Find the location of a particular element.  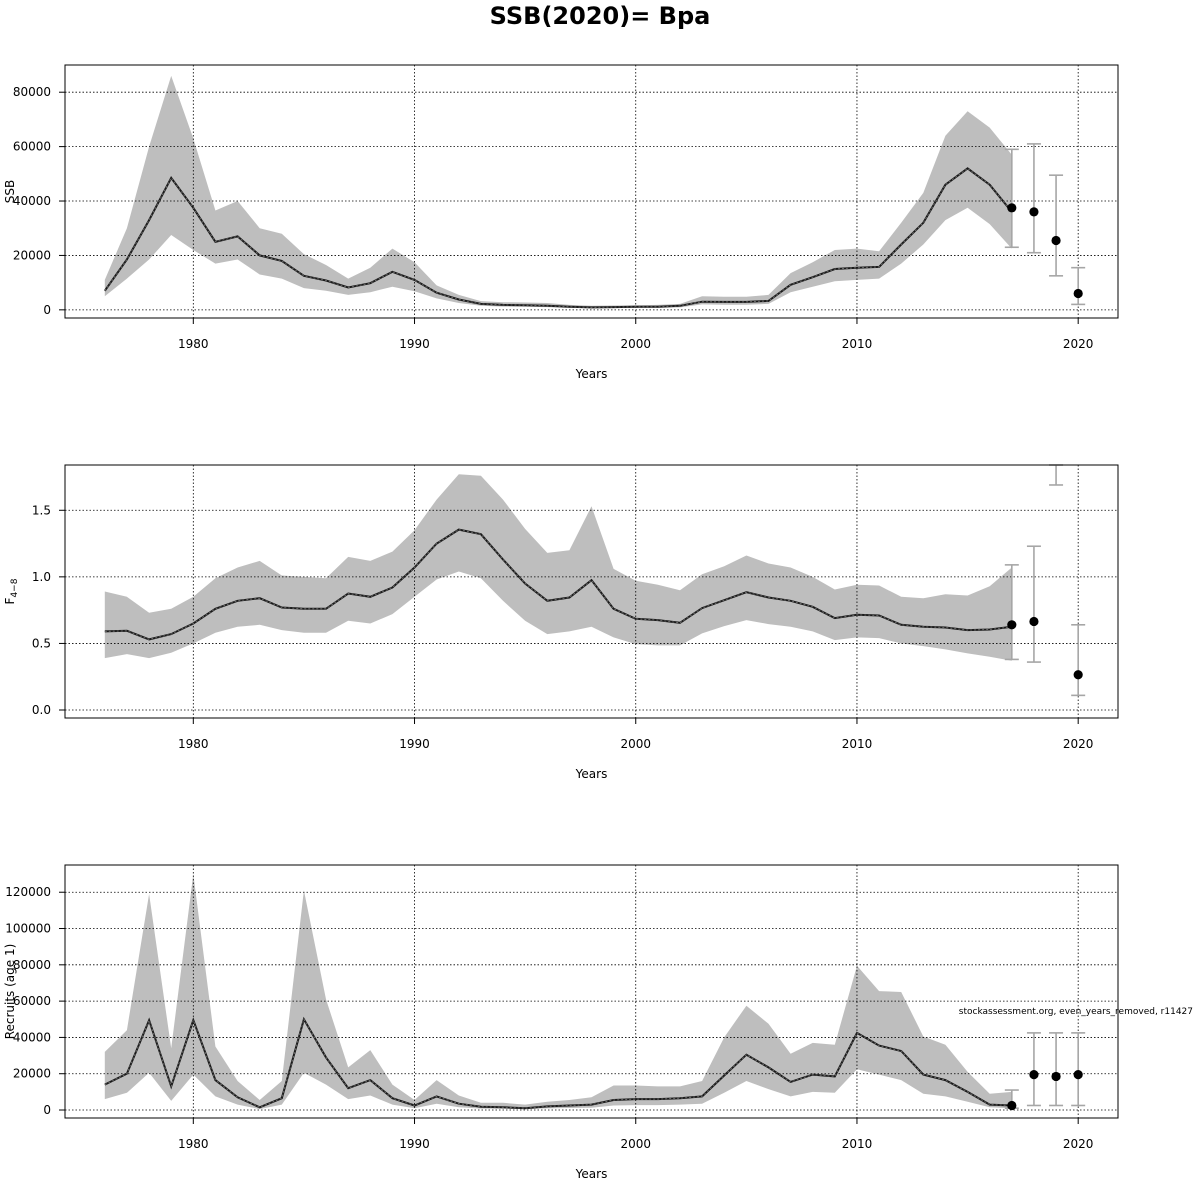

y-tick-label: 1.0 is located at coordinates (41, 577).